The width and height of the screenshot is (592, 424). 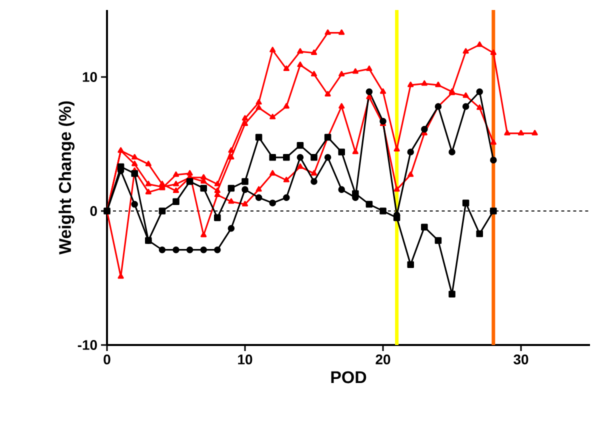 I want to click on y-axis-title: Weight Change (%), so click(x=66, y=177).